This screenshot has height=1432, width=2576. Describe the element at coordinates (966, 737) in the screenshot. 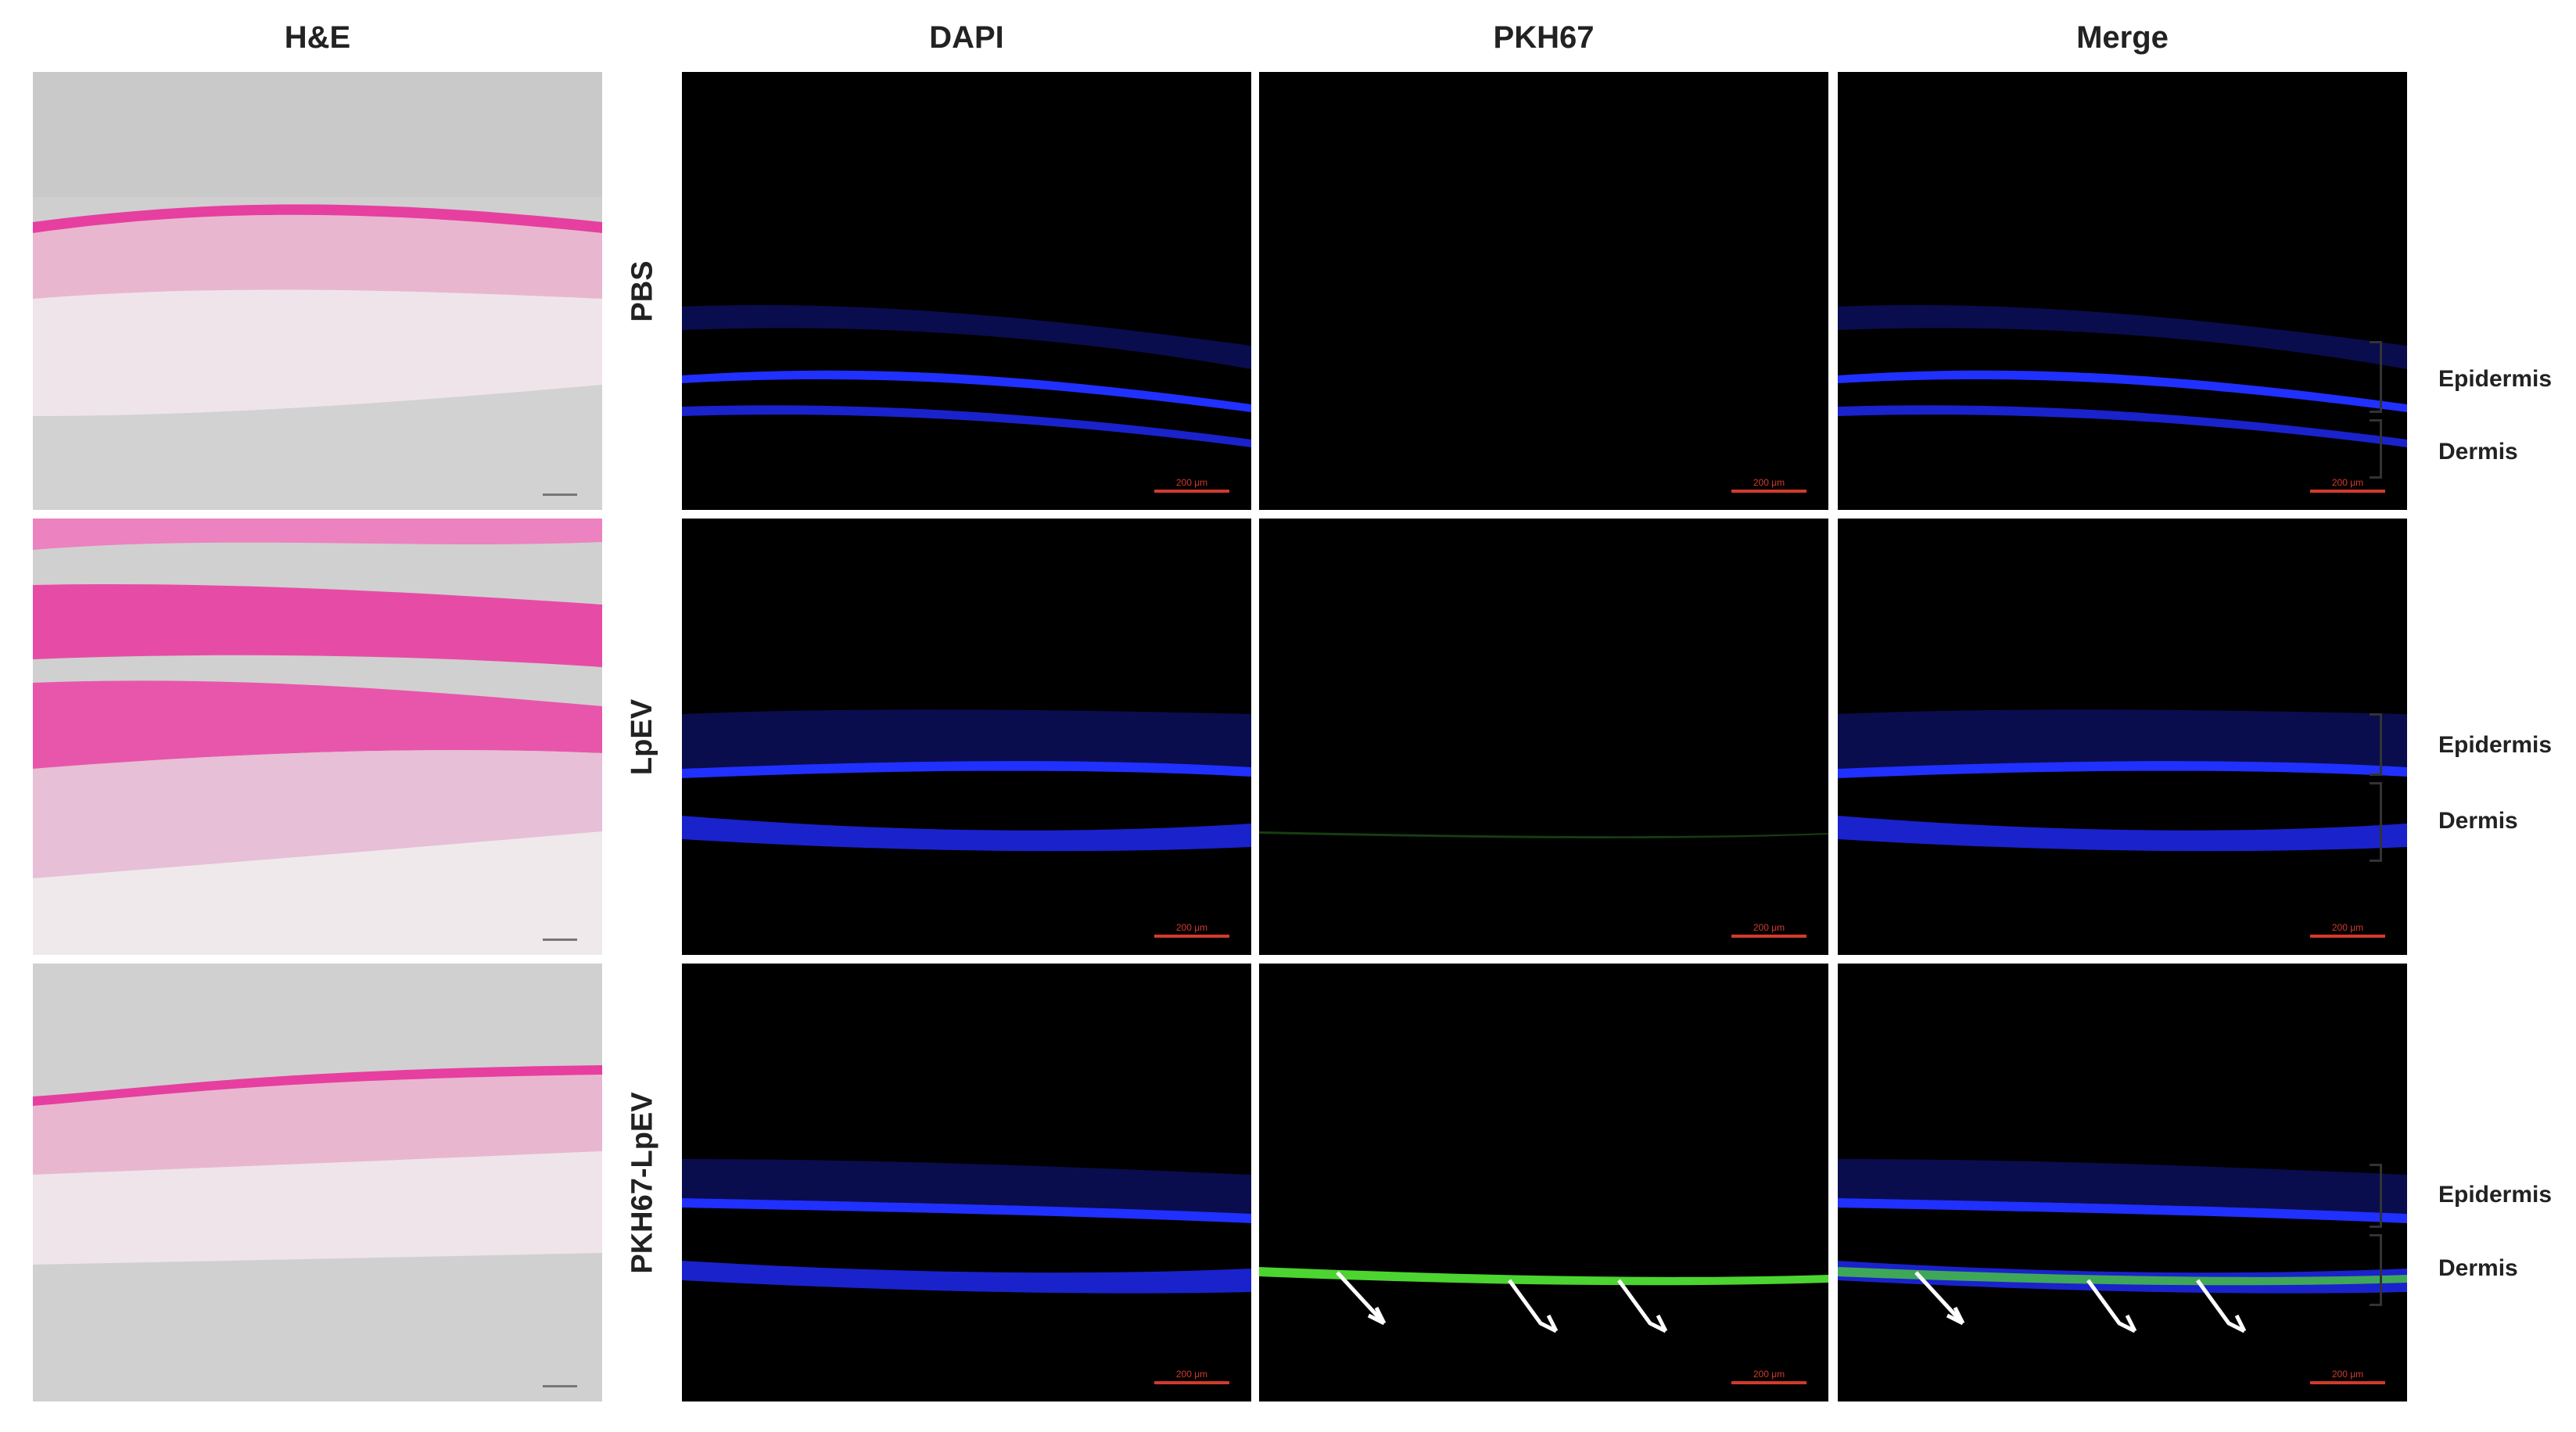

I see `dapi-image-lpev: 200 μm` at that location.